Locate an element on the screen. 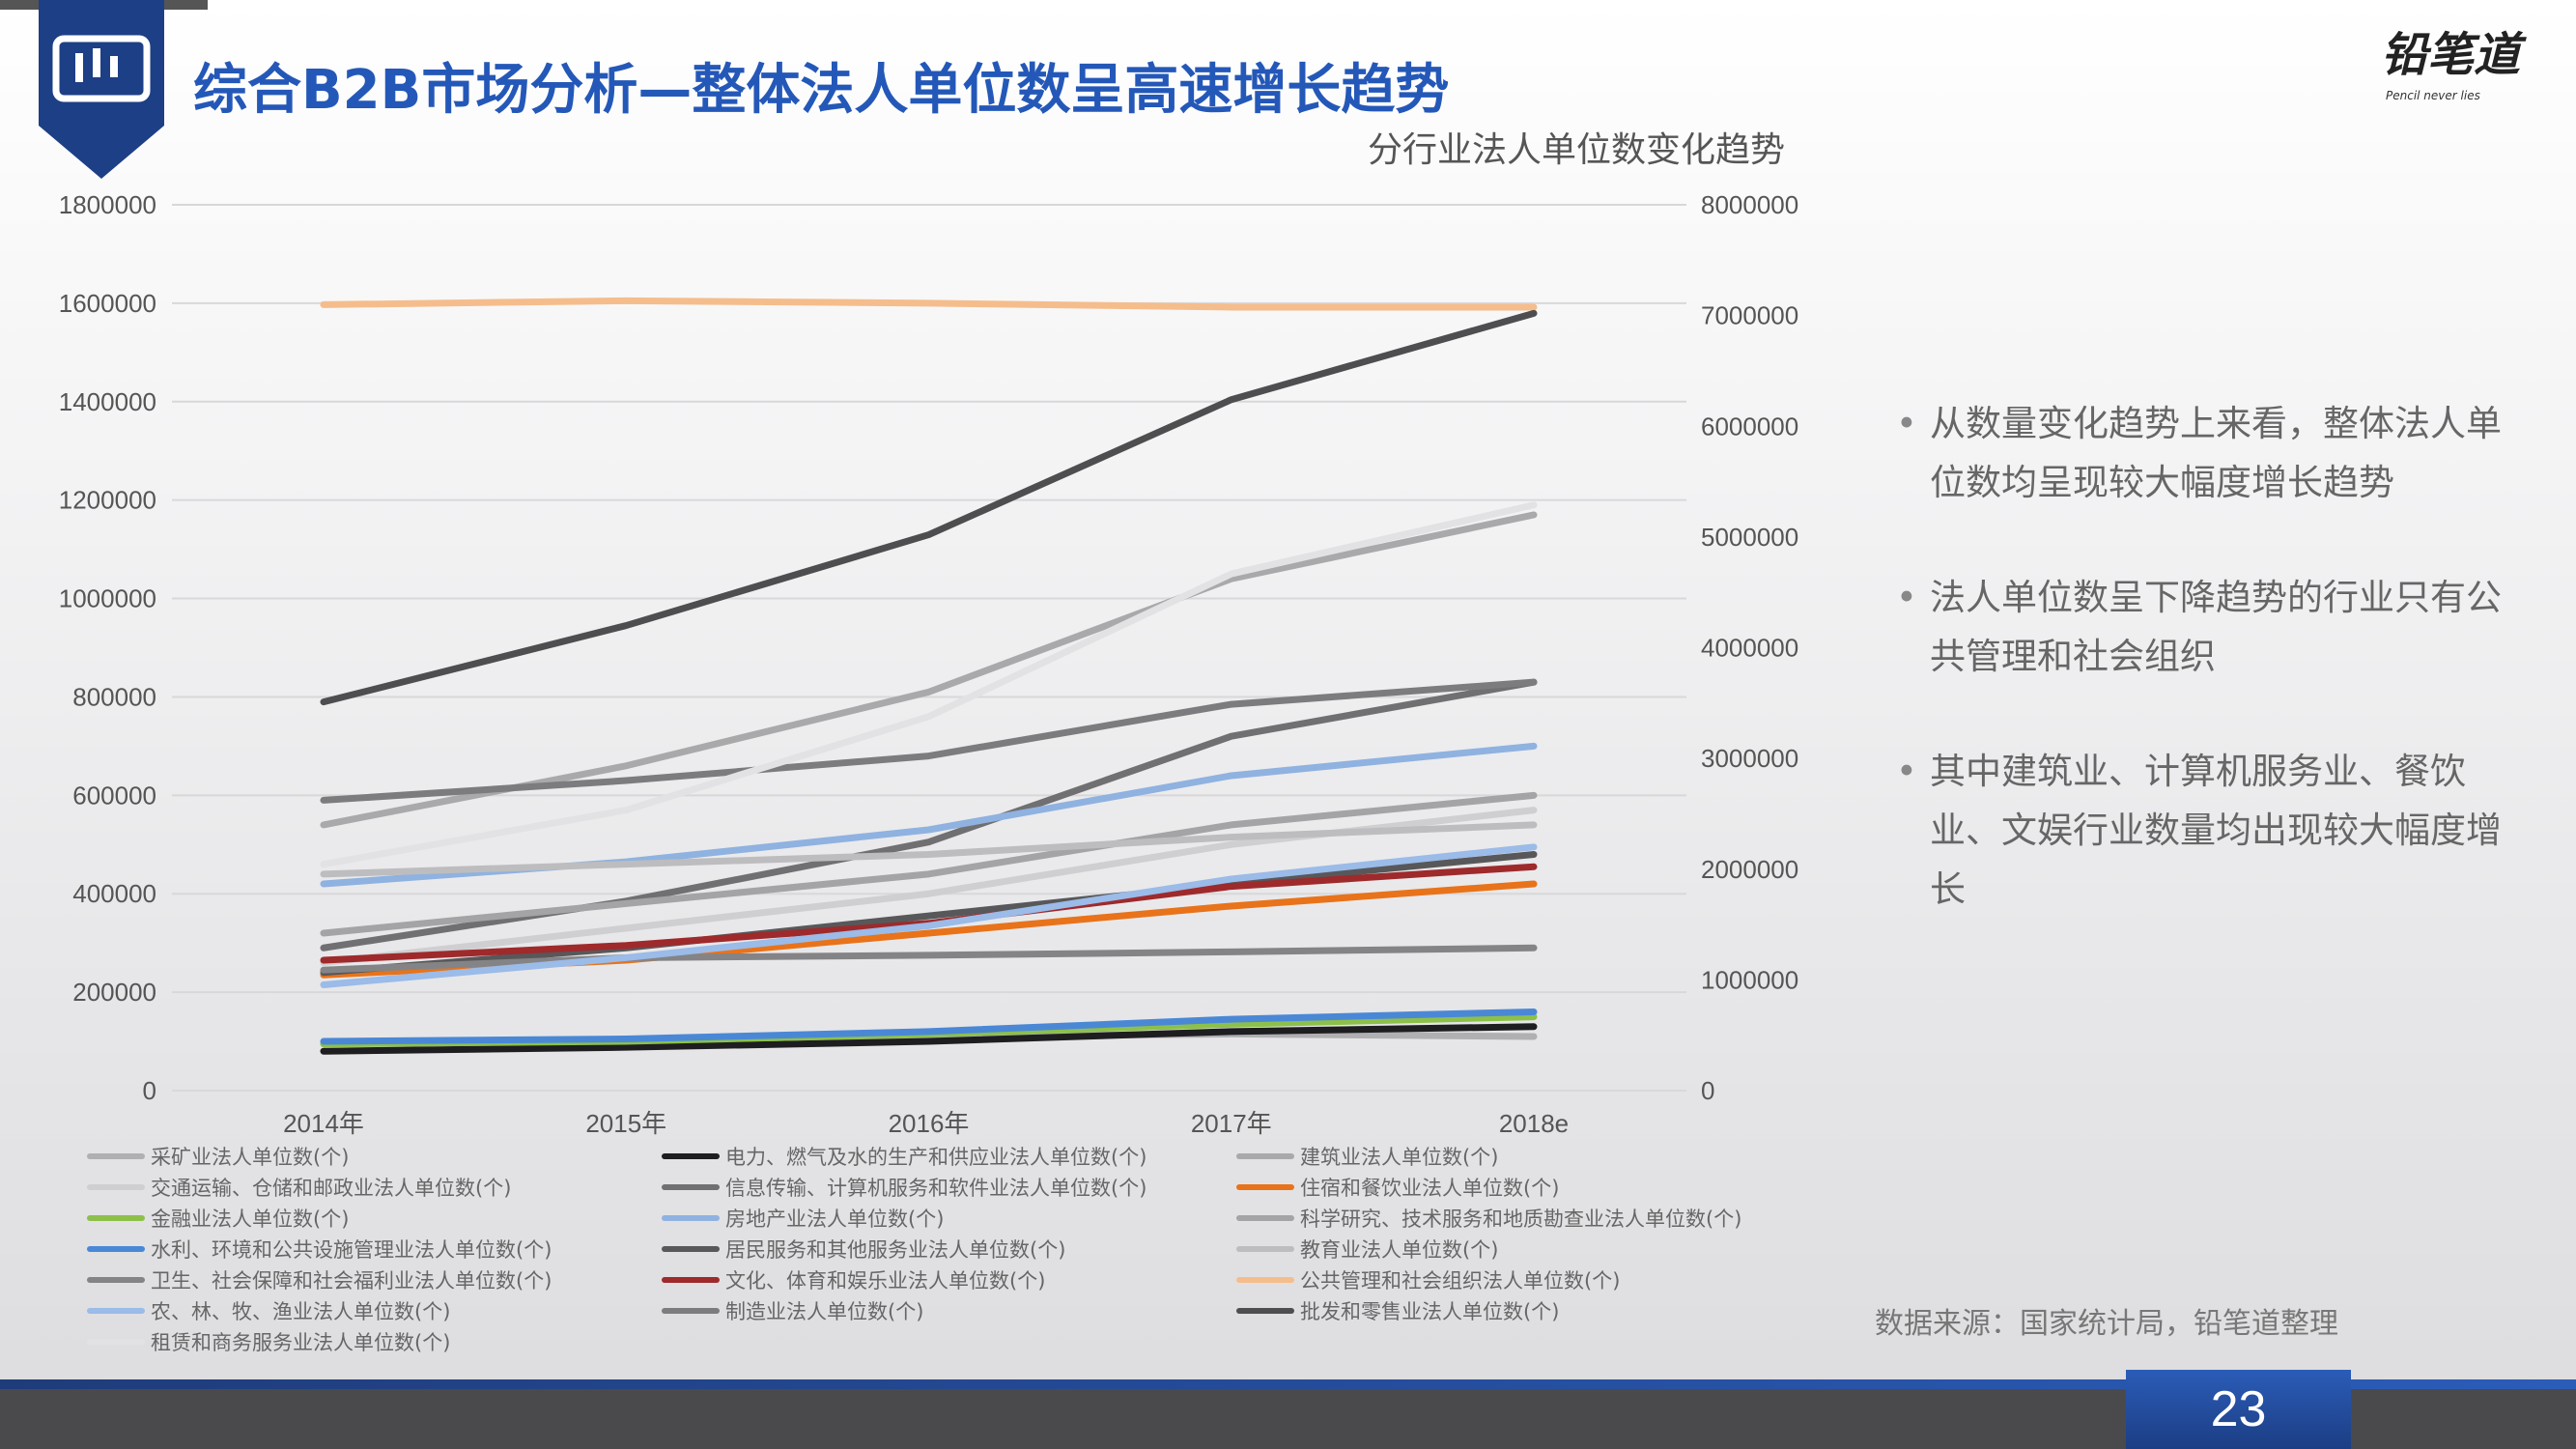 Image resolution: width=2576 pixels, height=1449 pixels. legend-label: 批发和零售业法人单位数(个) is located at coordinates (1430, 1311).